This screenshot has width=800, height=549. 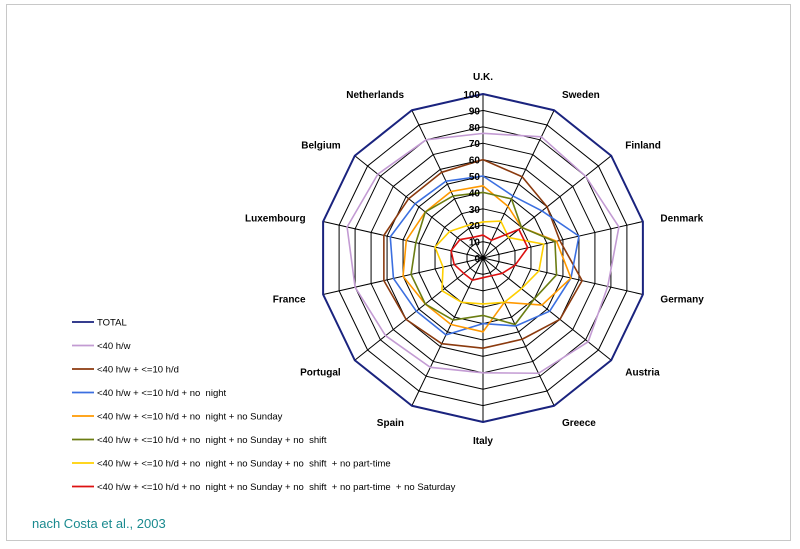 What do you see at coordinates (390, 423) in the screenshot?
I see `category-label: Spain` at bounding box center [390, 423].